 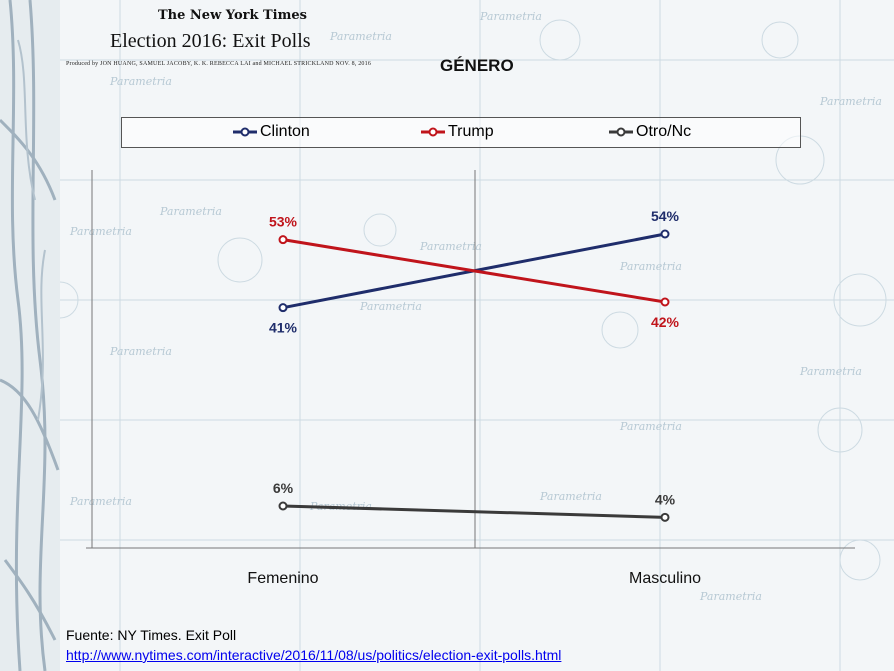 I want to click on data-label: 42%, so click(x=665, y=322).